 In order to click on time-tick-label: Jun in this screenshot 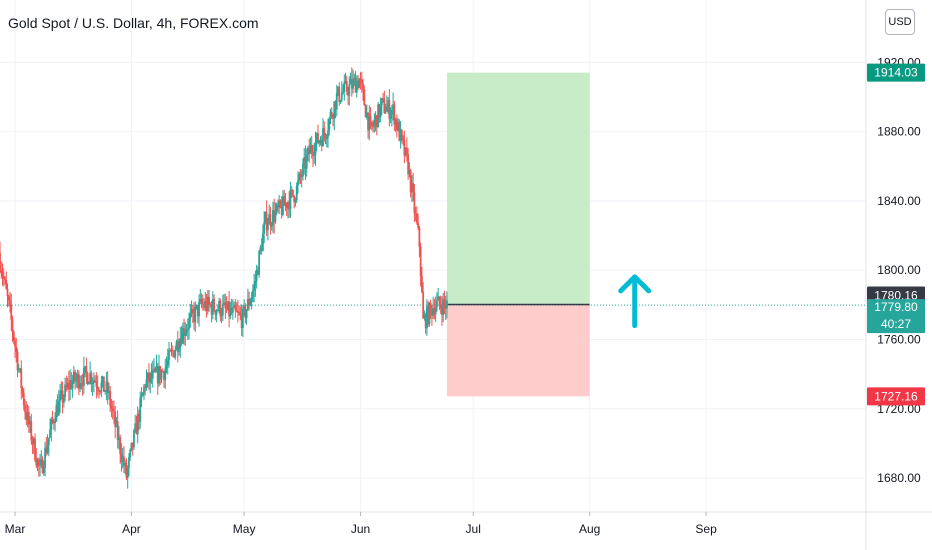, I will do `click(360, 529)`.